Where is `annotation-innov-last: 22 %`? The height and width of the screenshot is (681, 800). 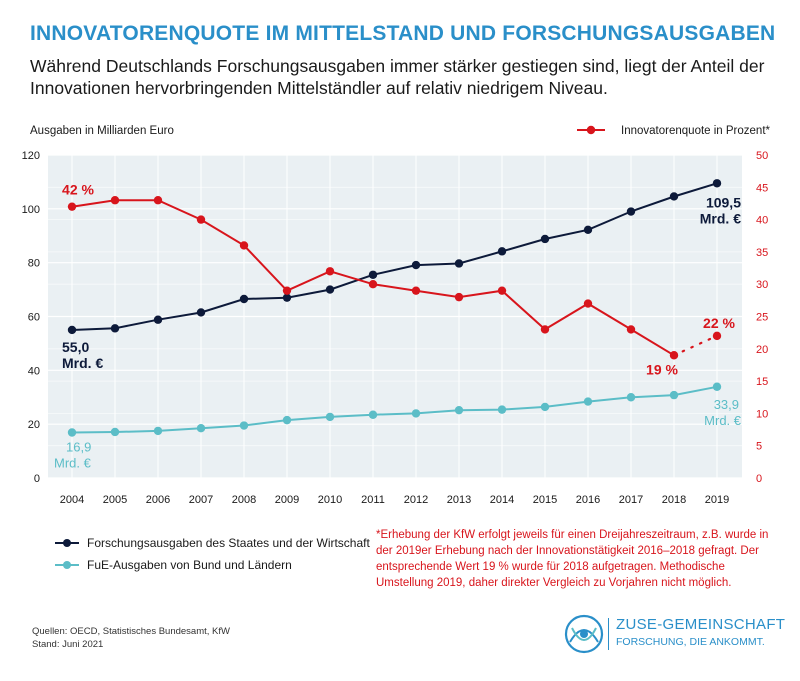
annotation-innov-last: 22 % is located at coordinates (719, 323).